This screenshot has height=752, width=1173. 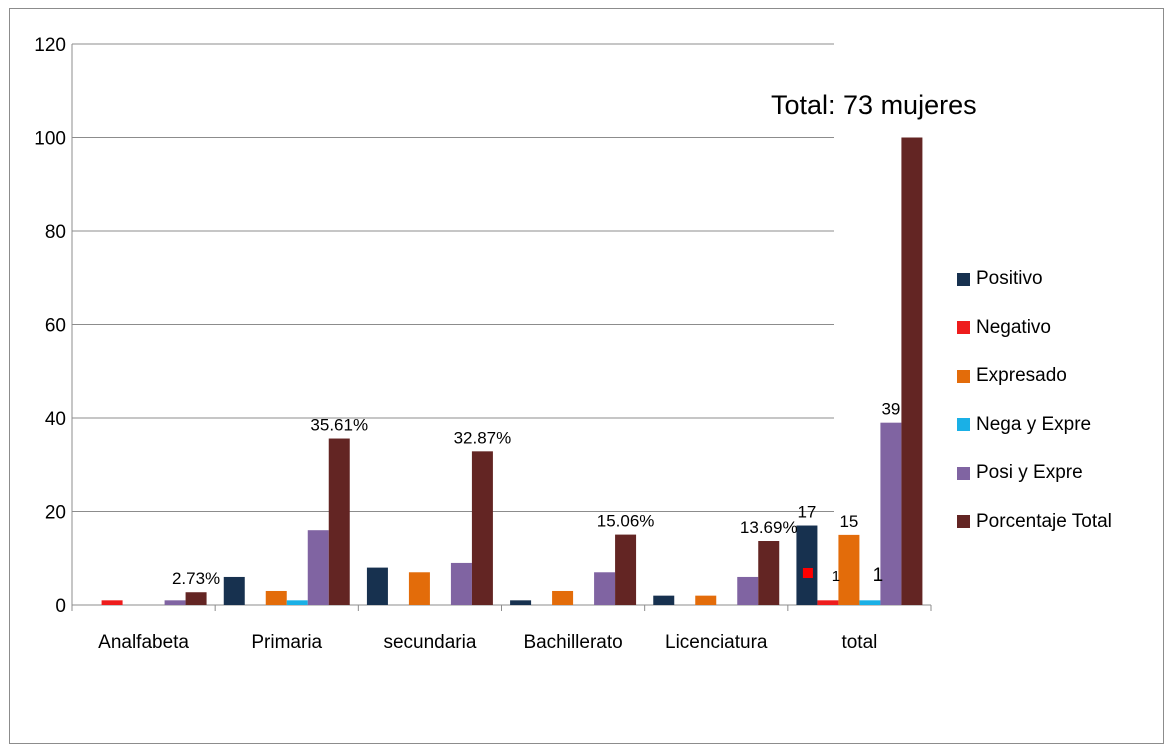 What do you see at coordinates (483, 437) in the screenshot?
I see `data-label: 32.87%` at bounding box center [483, 437].